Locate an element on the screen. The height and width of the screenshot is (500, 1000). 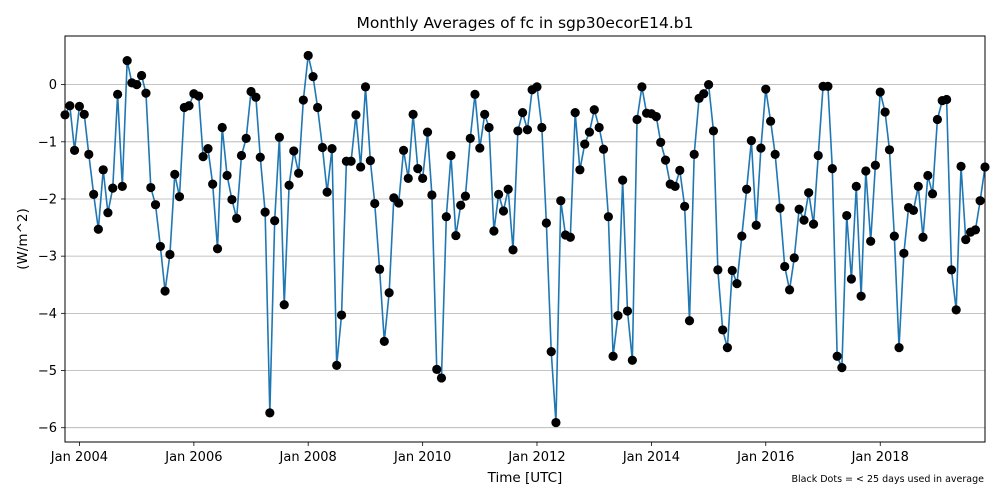
x-tick-label: Jan 2006 is located at coordinates (193, 457).